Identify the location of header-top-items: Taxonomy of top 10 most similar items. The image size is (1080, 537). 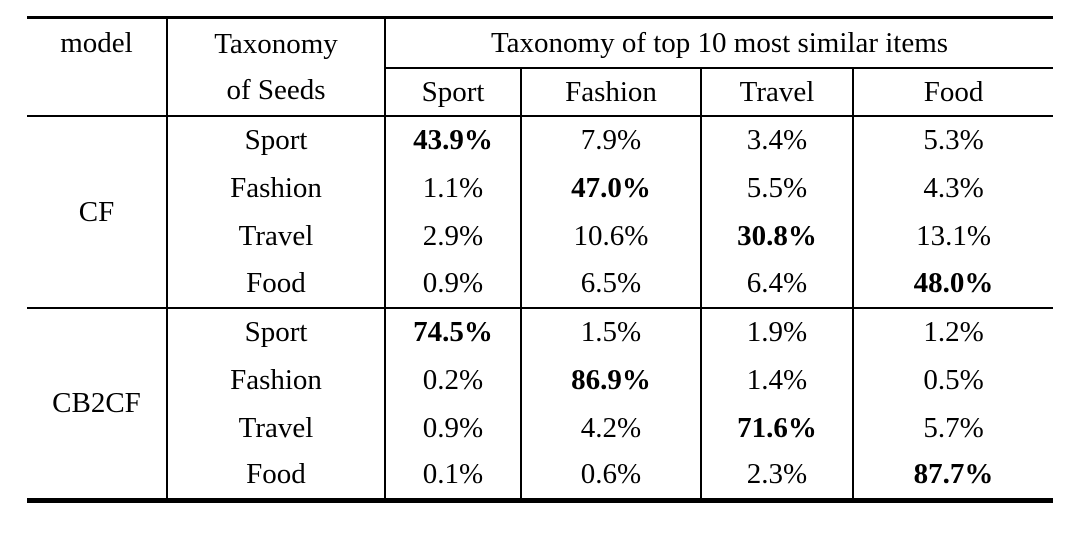
(718, 43).